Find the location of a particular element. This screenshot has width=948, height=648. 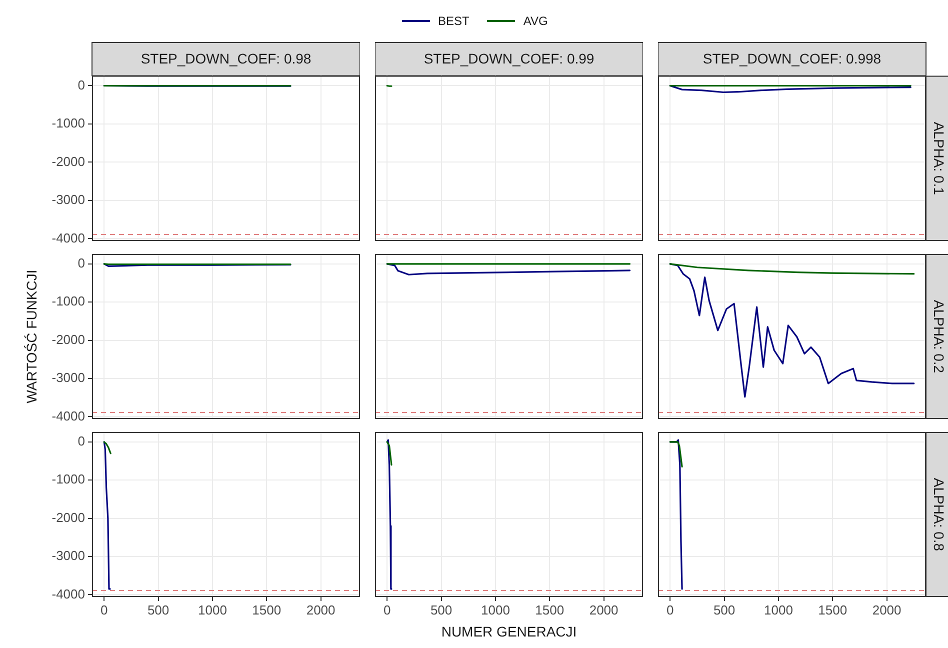

chart-title: STEP_DOWN_COEF: 0.98 is located at coordinates (226, 58).